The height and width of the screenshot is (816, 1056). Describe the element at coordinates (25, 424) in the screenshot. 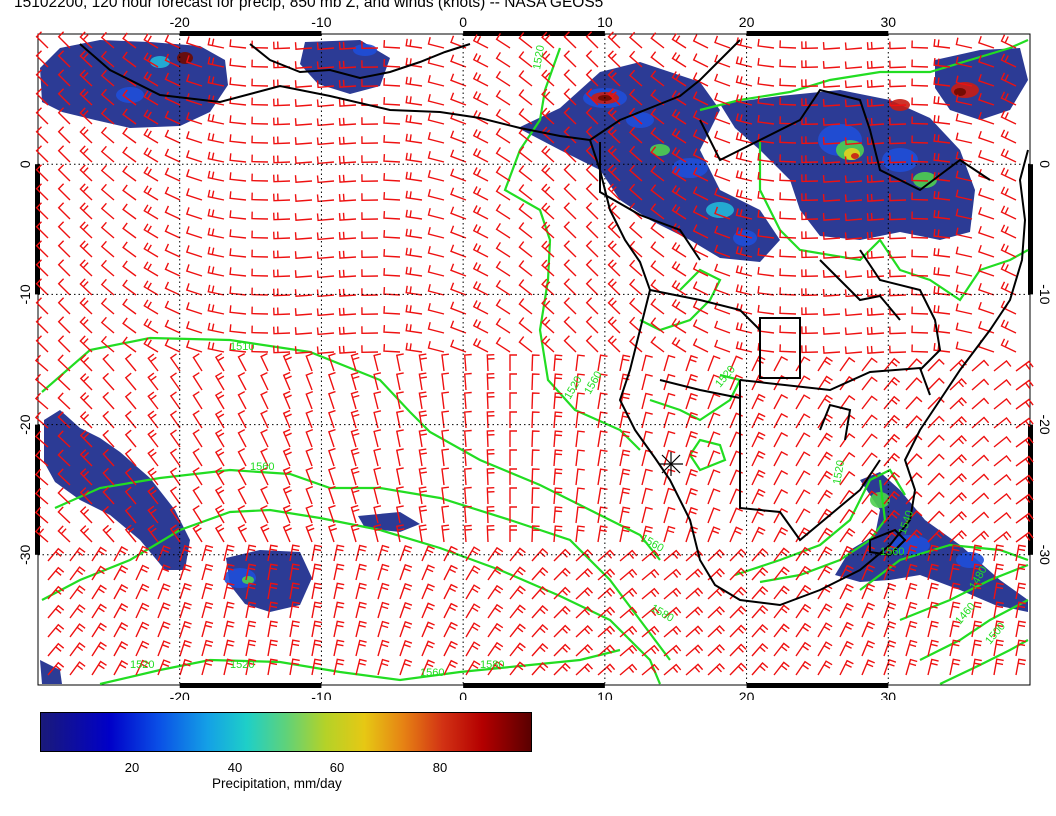

I see `lat-label-left: -20` at that location.